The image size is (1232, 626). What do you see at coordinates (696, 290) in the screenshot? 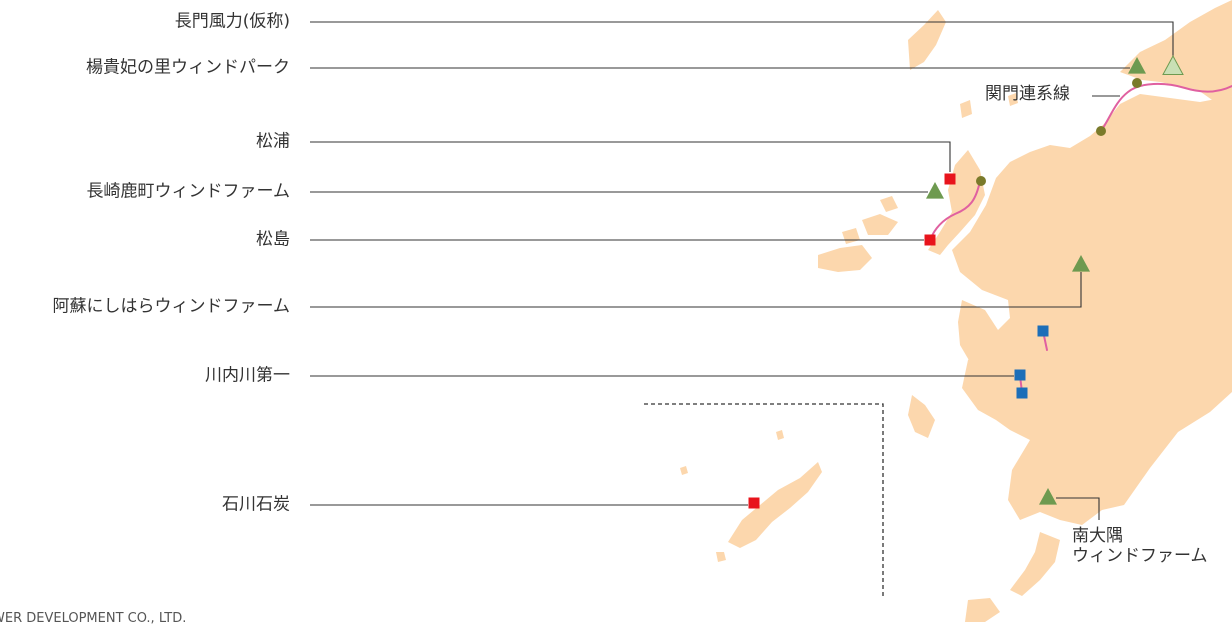
I see `leader-aso` at bounding box center [696, 290].